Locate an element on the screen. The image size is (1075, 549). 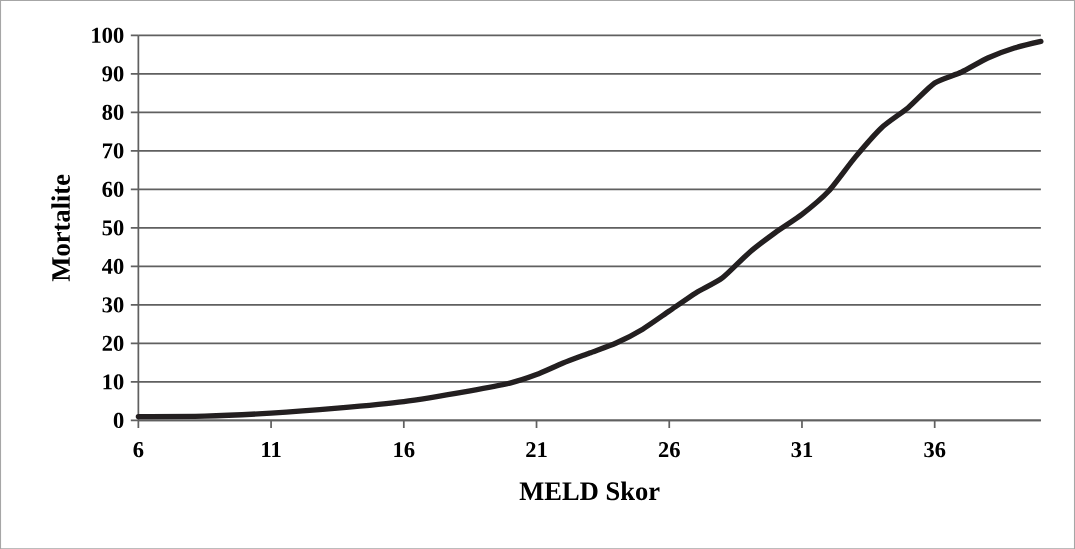
y-tick-label: 70 is located at coordinates (113, 151).